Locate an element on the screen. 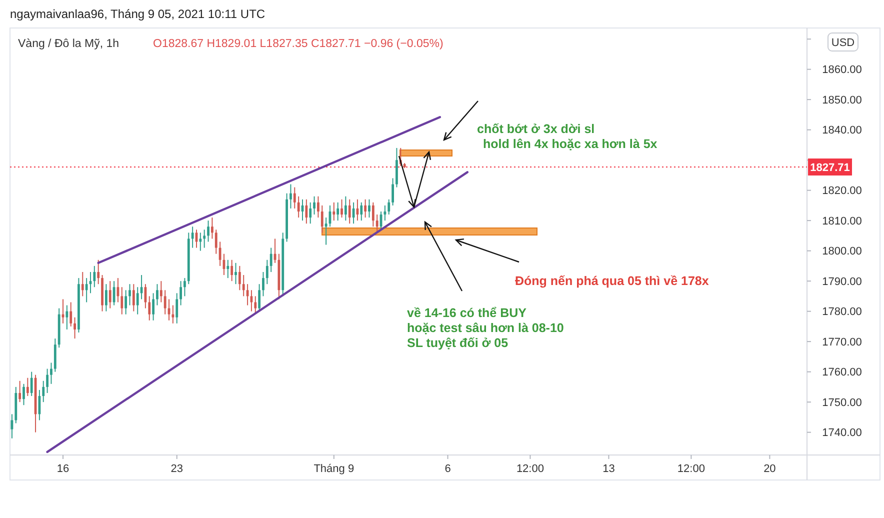  annotation: hoặc test sâu hơn là 08-10 is located at coordinates (485, 328).